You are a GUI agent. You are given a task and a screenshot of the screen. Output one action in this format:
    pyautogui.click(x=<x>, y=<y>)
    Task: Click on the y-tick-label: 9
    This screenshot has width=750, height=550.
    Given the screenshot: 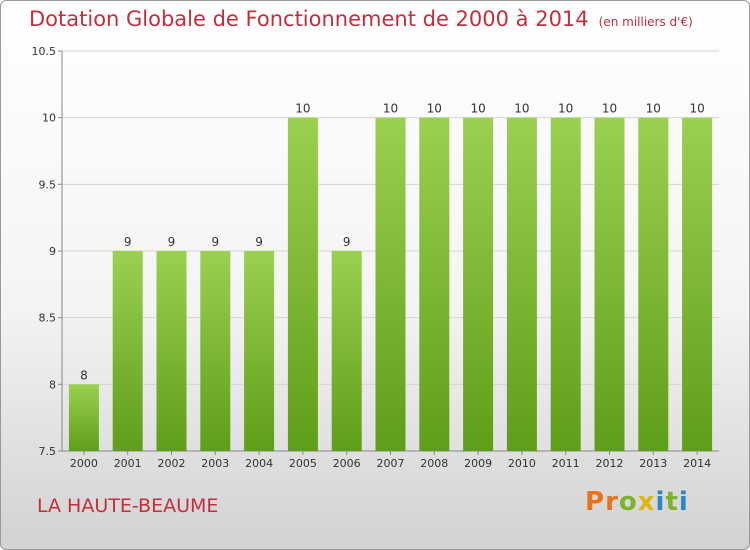 What is the action you would take?
    pyautogui.click(x=52, y=251)
    